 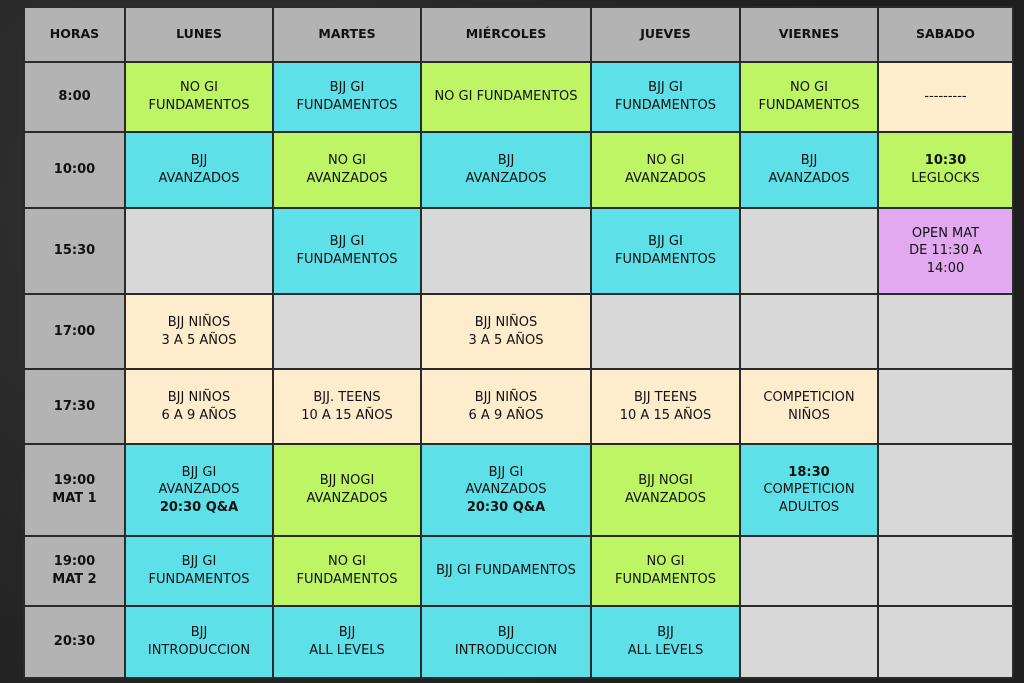 I want to click on header-day-5: VIERNES, so click(x=809, y=34).